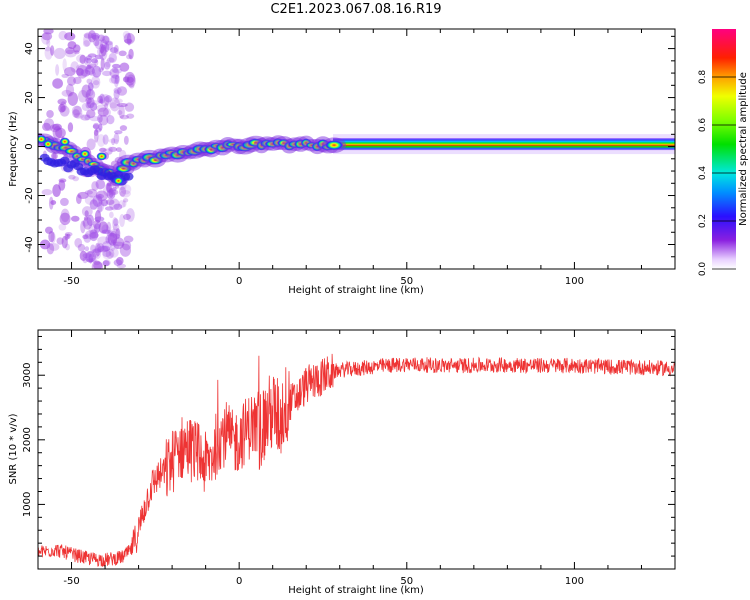 The height and width of the screenshot is (600, 750). Describe the element at coordinates (29, 195) in the screenshot. I see `spectrogram-y-tick-label: -20` at that location.